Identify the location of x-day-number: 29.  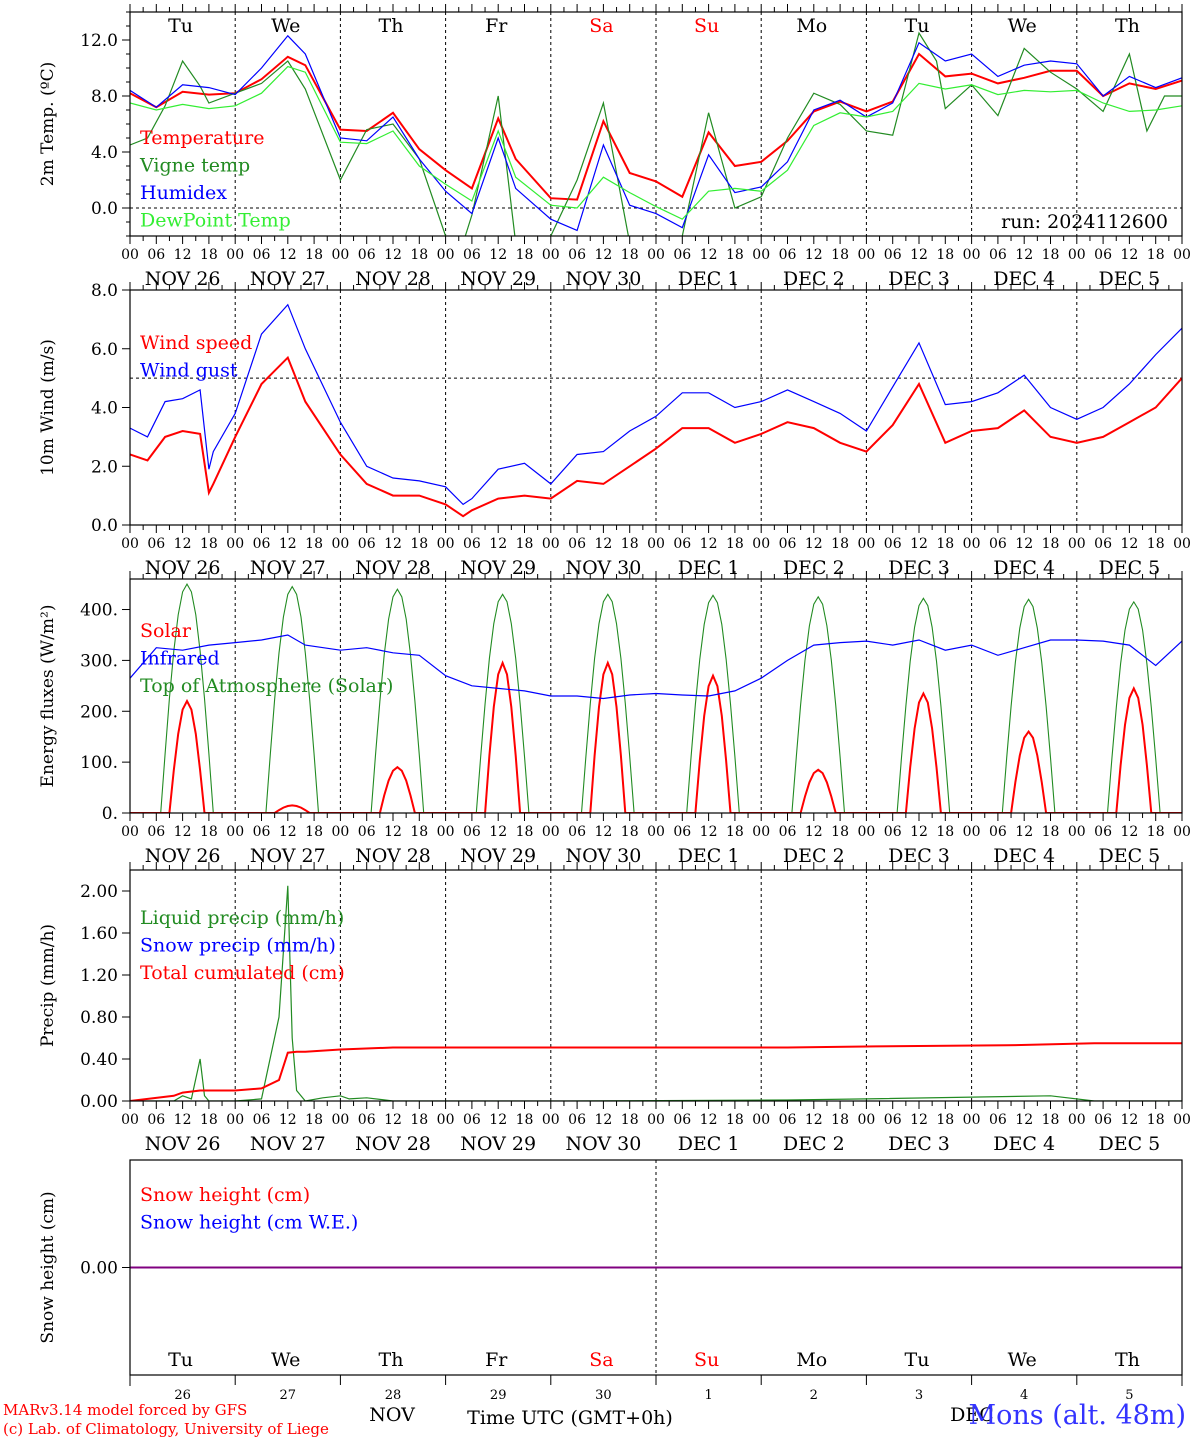
(498, 1395).